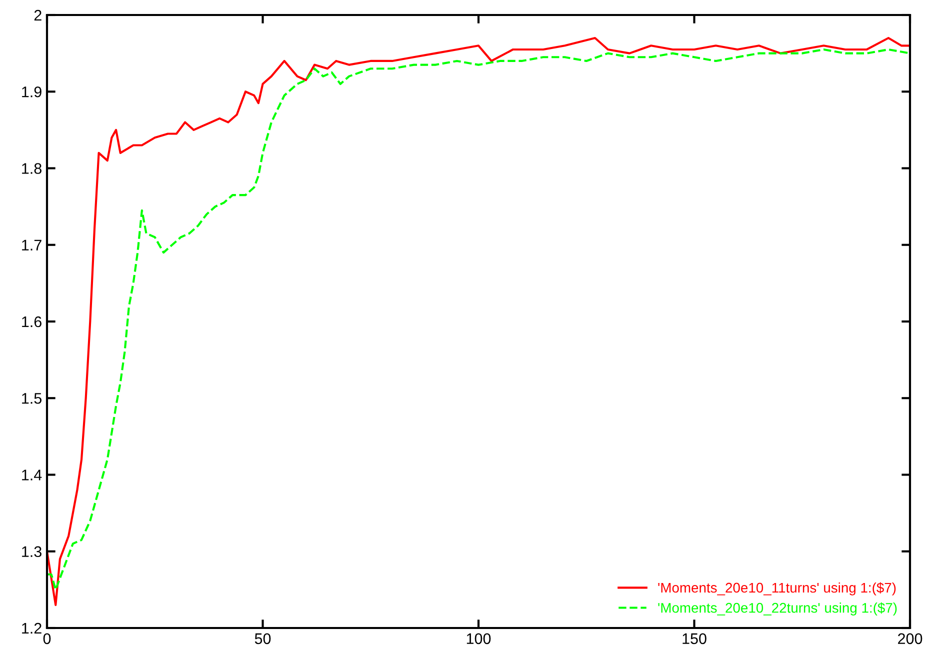 The height and width of the screenshot is (662, 934). Describe the element at coordinates (47, 638) in the screenshot. I see `x-tick-label: 0` at that location.